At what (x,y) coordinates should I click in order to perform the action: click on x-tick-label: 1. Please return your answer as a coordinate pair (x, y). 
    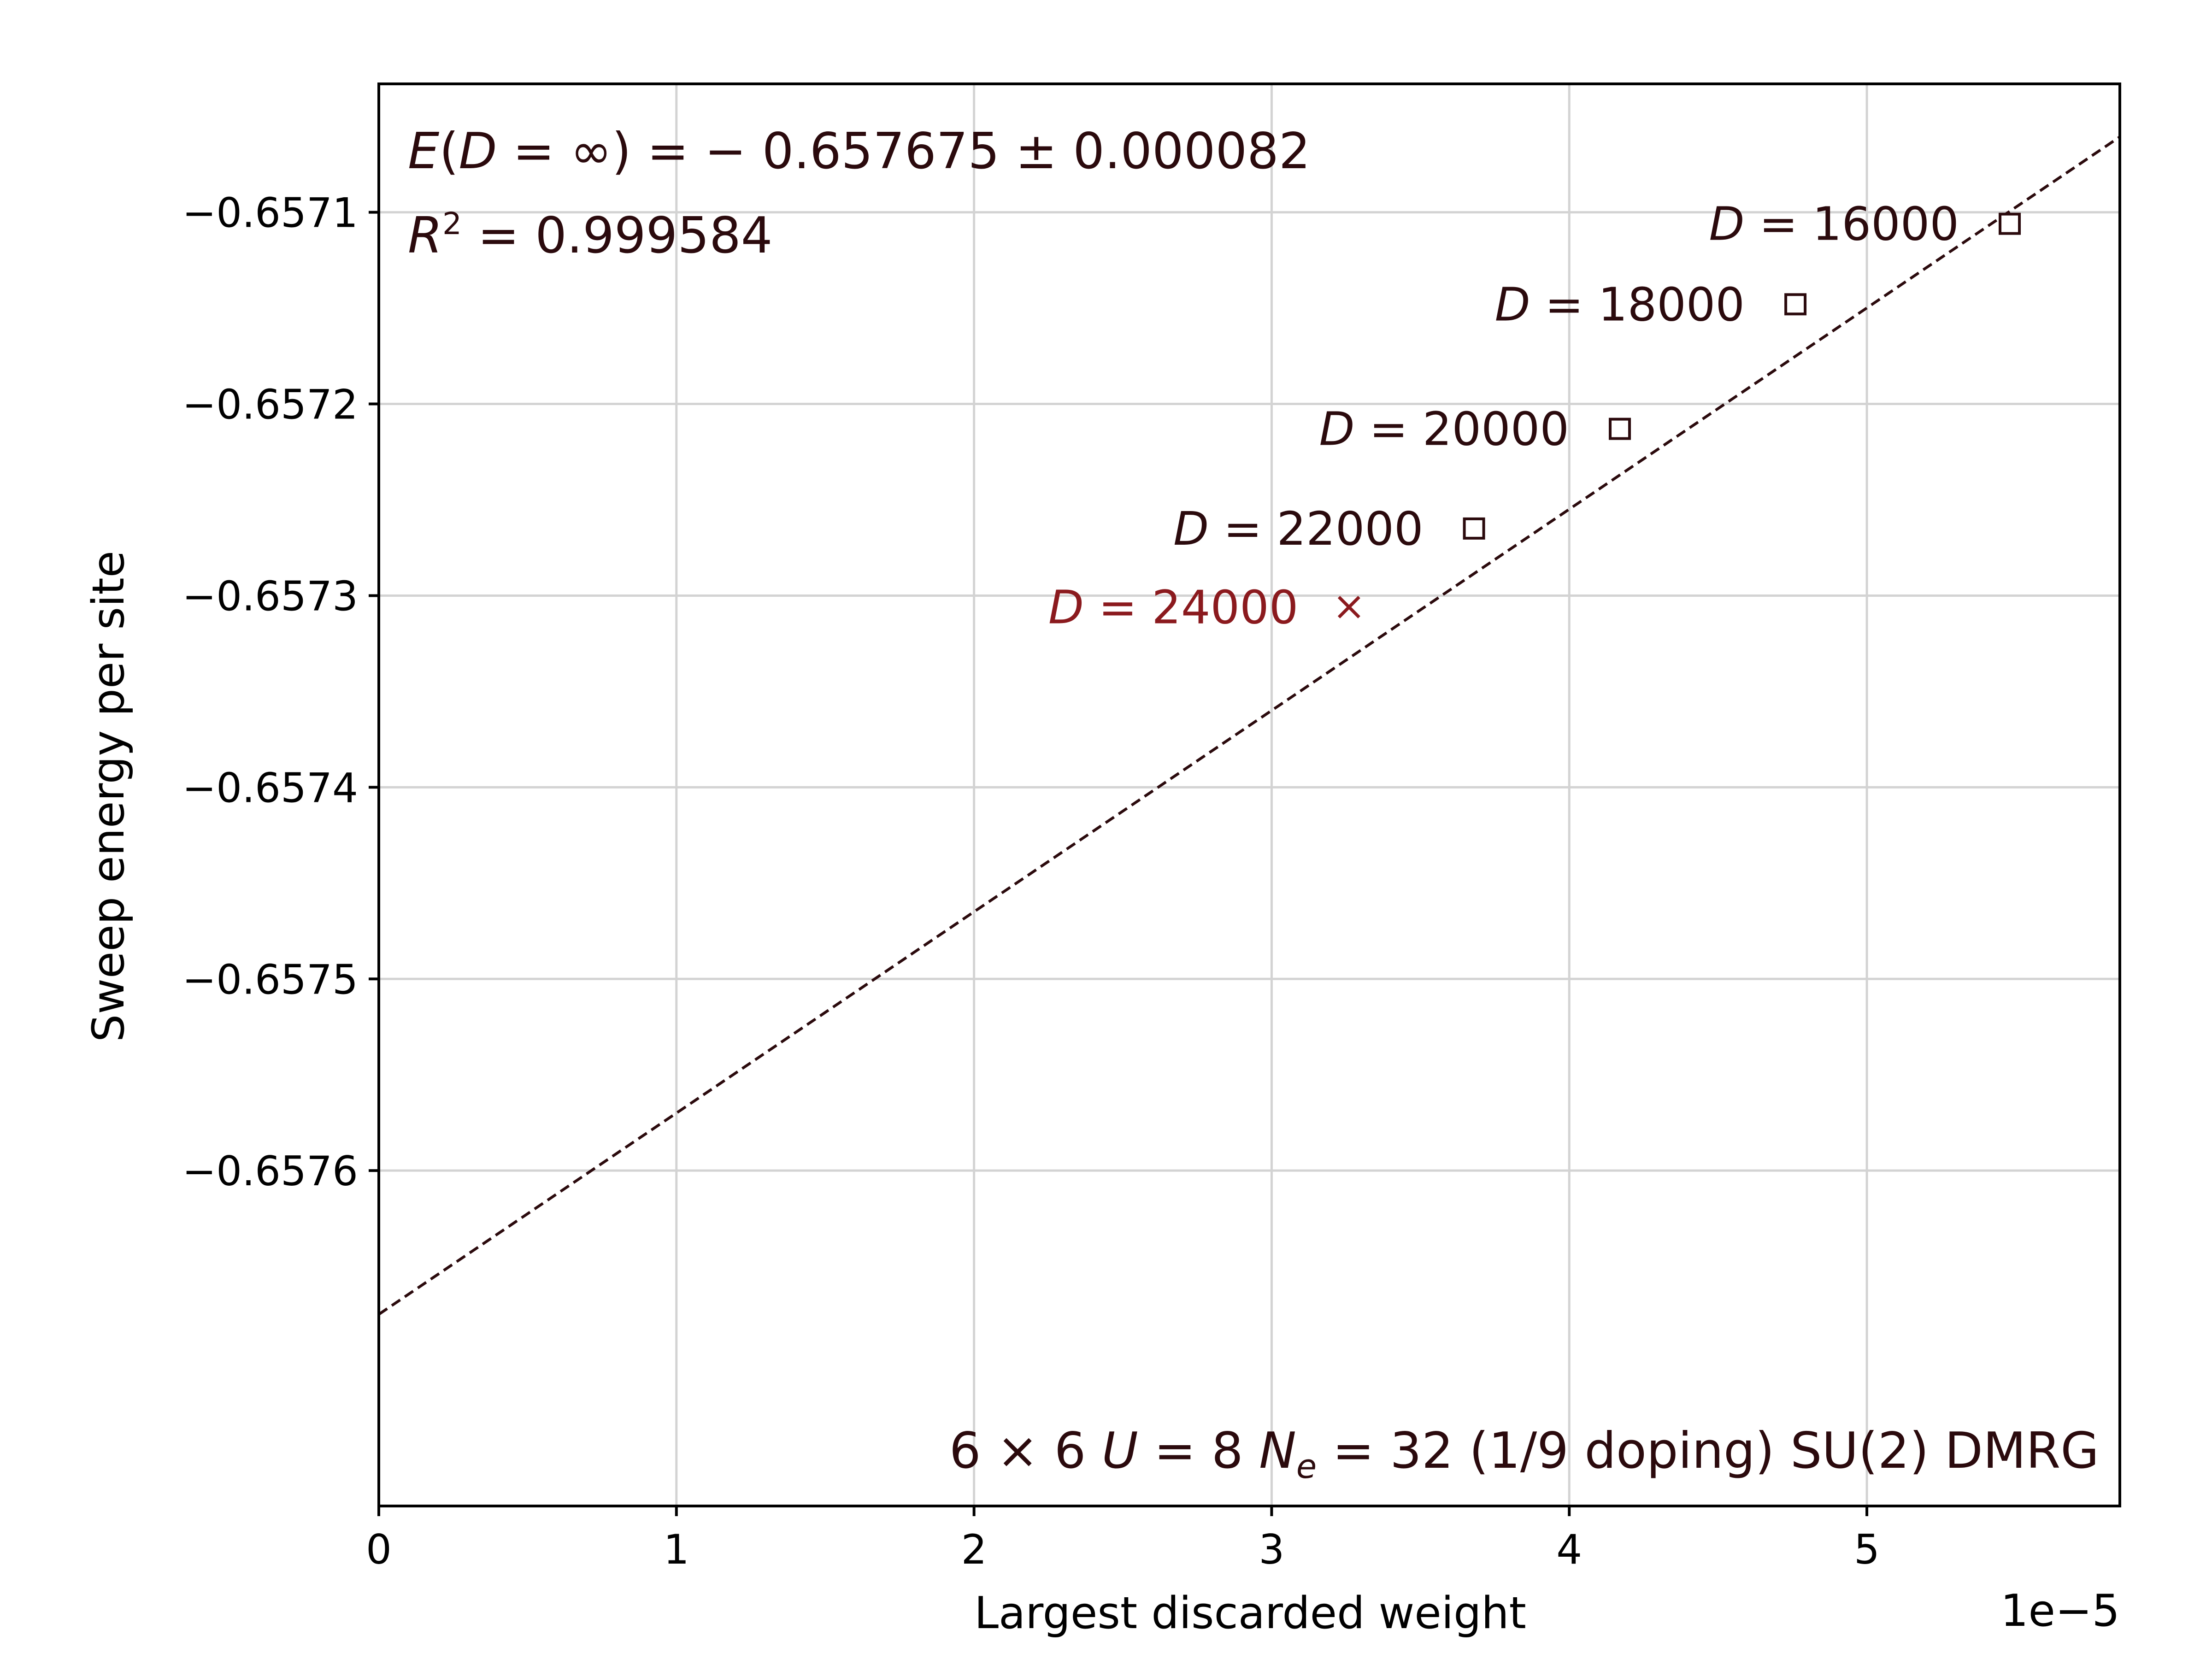
    Looking at the image, I should click on (676, 1549).